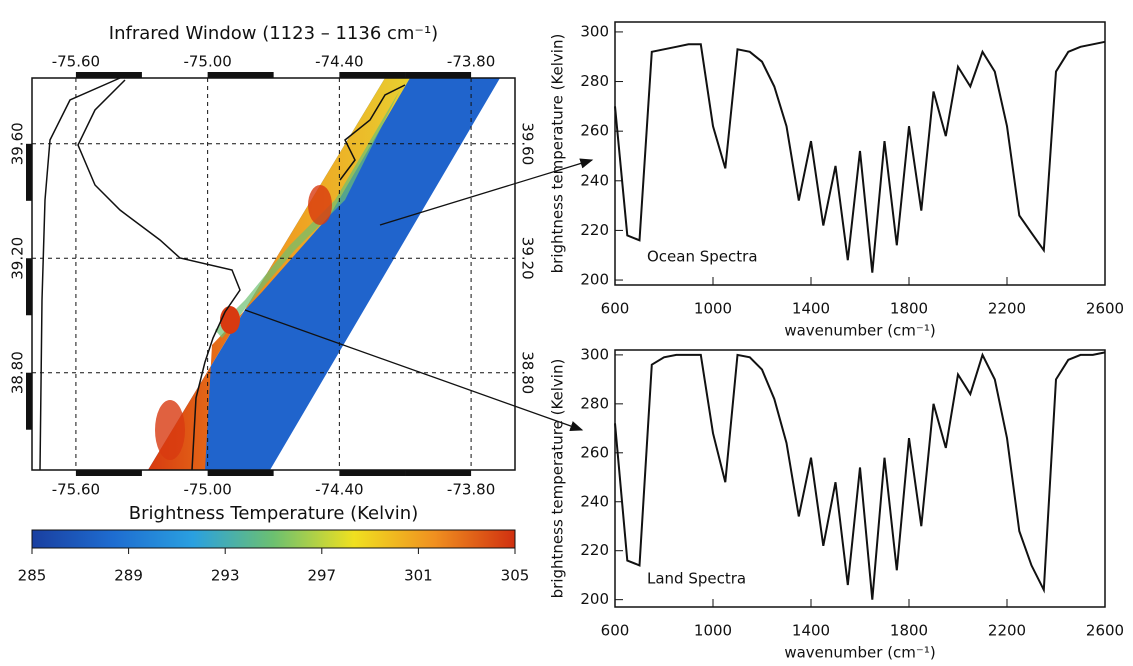 This screenshot has width=1133, height=666. I want to click on colorbar-tick-label: 285, so click(32, 576).